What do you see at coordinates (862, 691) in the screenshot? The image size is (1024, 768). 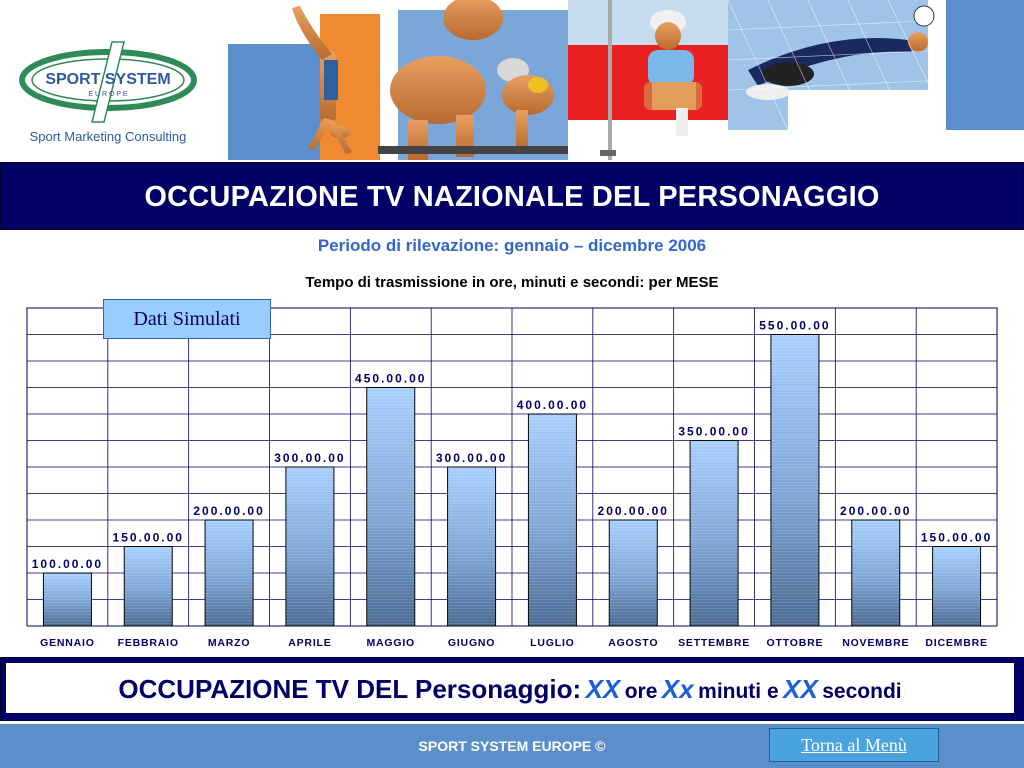 I see `summary-seconds-unit: secondi` at bounding box center [862, 691].